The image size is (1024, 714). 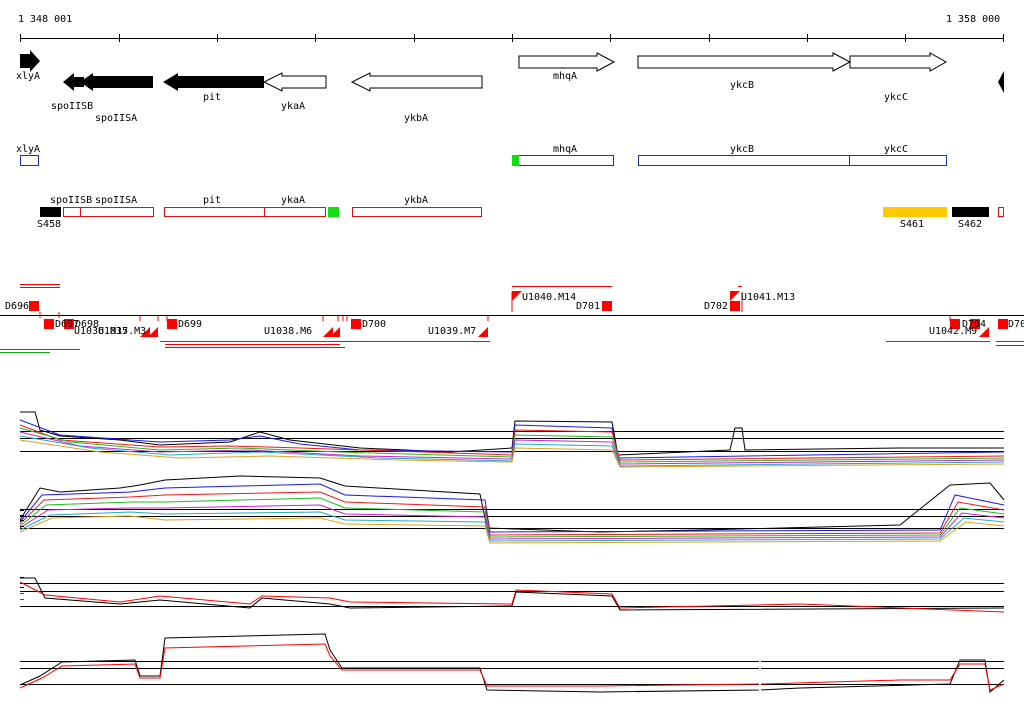 I want to click on ruler-axis, so click(x=512, y=38).